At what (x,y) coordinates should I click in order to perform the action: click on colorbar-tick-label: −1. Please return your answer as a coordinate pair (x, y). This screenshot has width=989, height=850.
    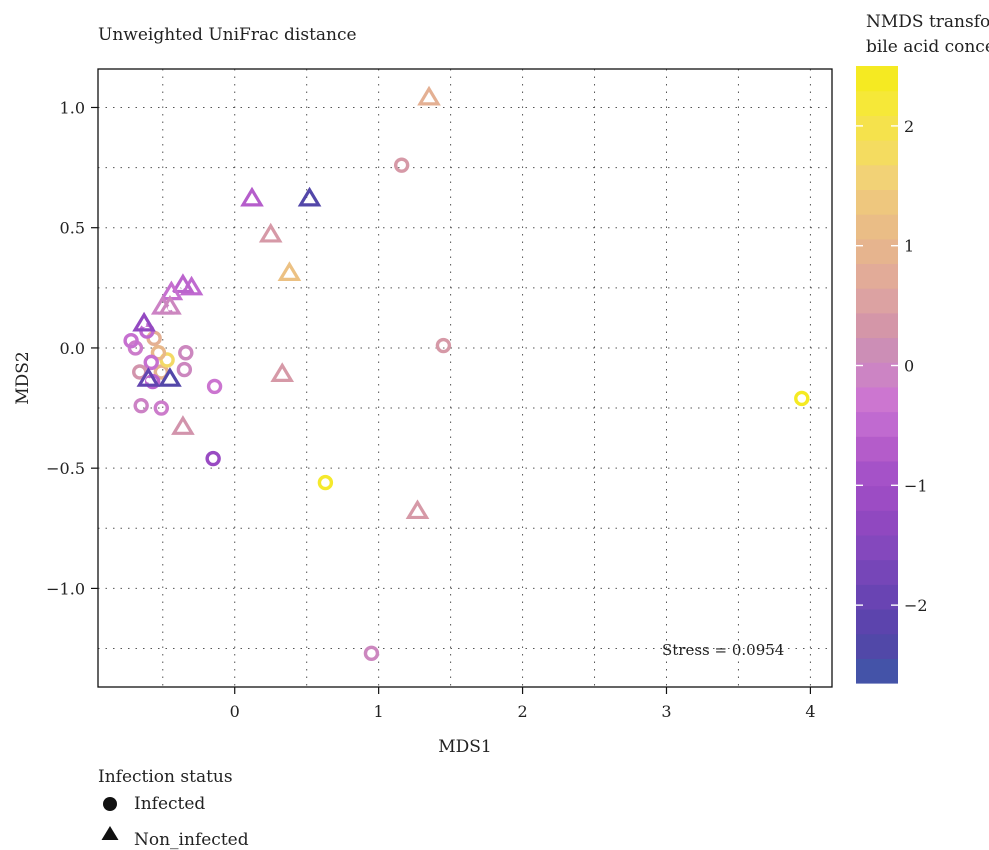
    Looking at the image, I should click on (916, 485).